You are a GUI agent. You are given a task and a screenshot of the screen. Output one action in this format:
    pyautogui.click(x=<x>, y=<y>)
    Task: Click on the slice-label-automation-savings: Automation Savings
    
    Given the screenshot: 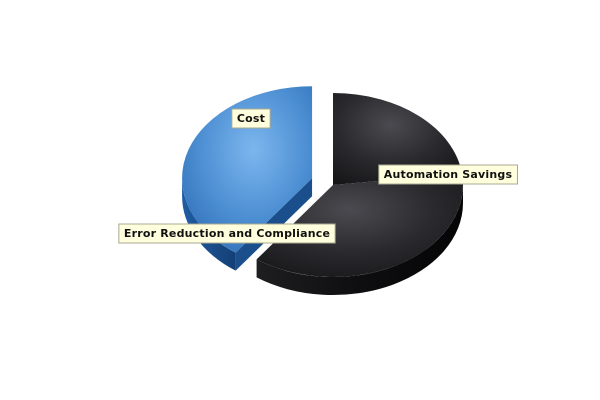 What is the action you would take?
    pyautogui.click(x=448, y=174)
    